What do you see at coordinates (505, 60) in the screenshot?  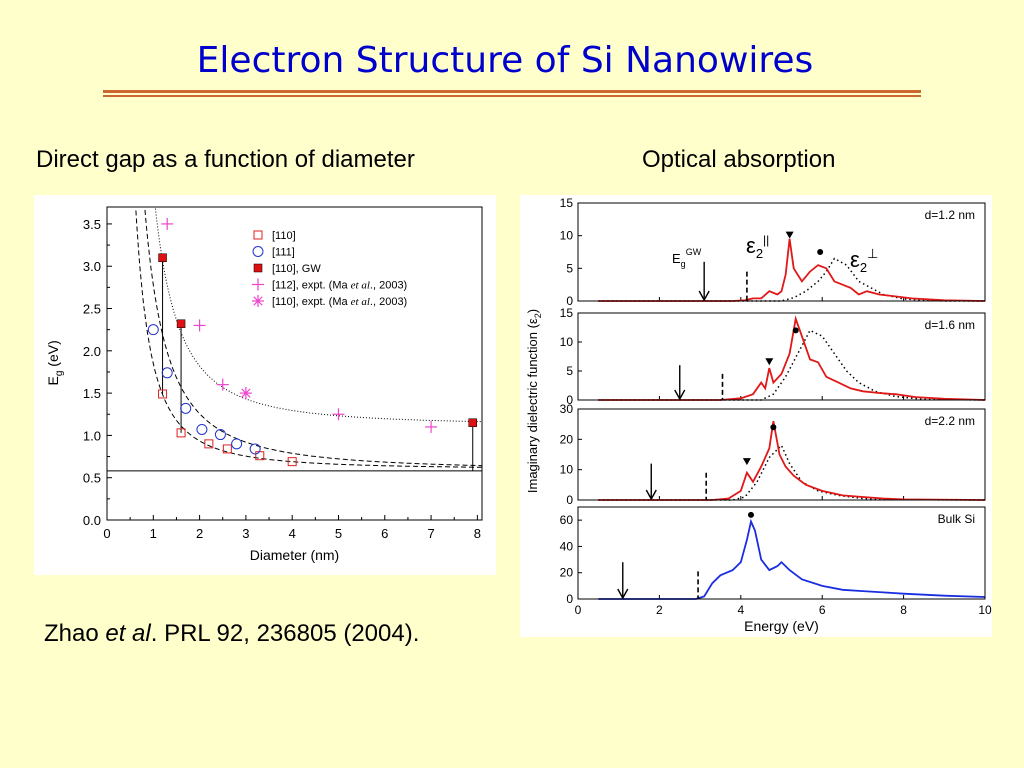 I see `slide-title: Electron Structure of Si Nanowires` at bounding box center [505, 60].